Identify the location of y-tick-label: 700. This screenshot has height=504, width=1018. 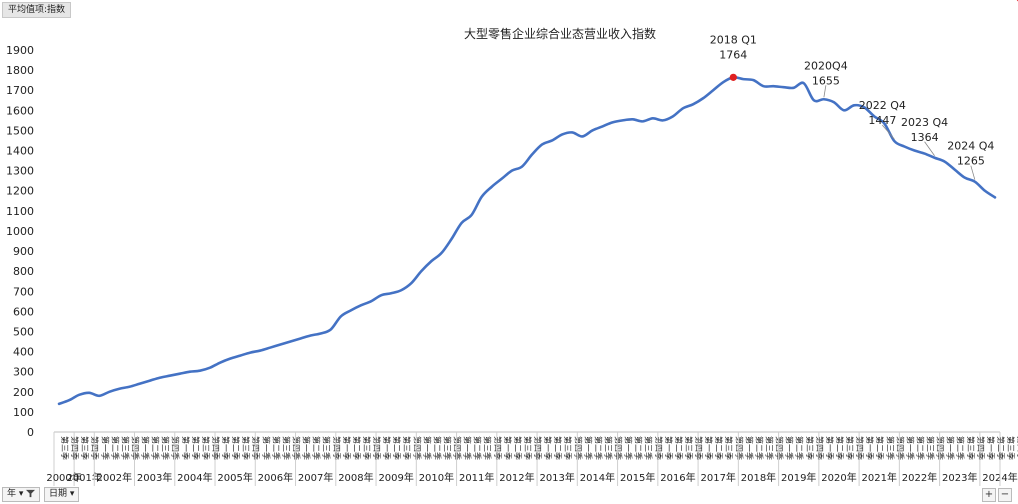
(23, 291).